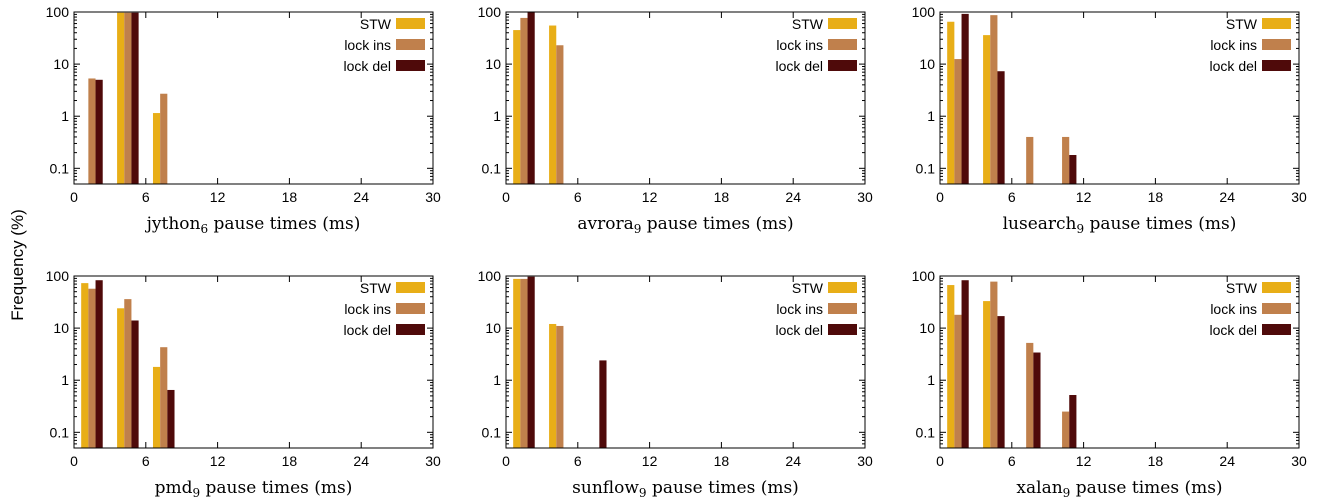  Describe the element at coordinates (17, 264) in the screenshot. I see `shared-y-axis-label: Frequency (%)` at that location.